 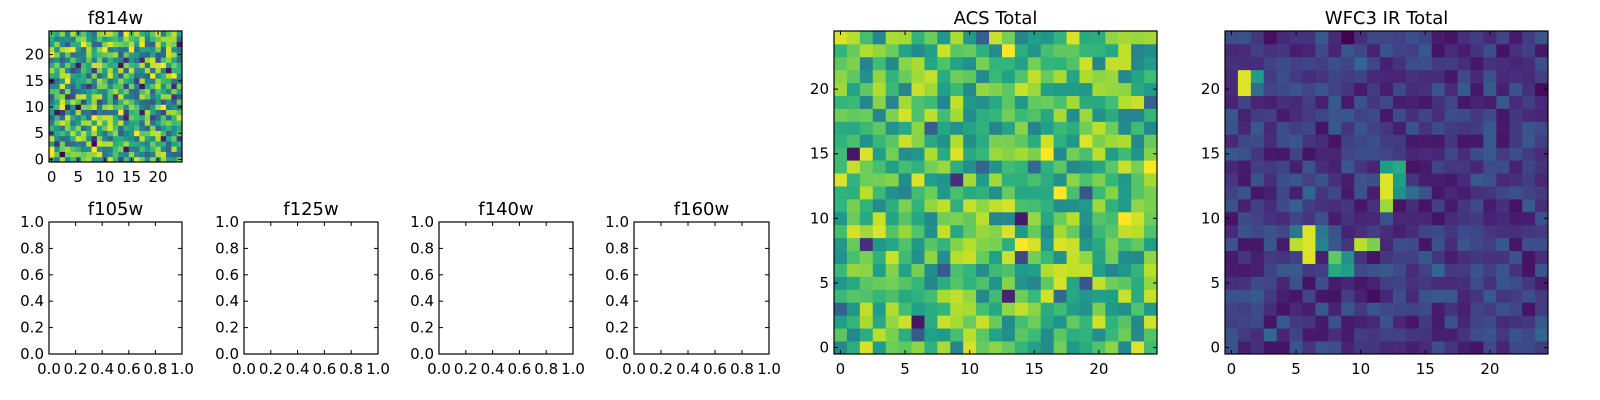 What do you see at coordinates (115, 96) in the screenshot?
I see `axes-frame` at bounding box center [115, 96].